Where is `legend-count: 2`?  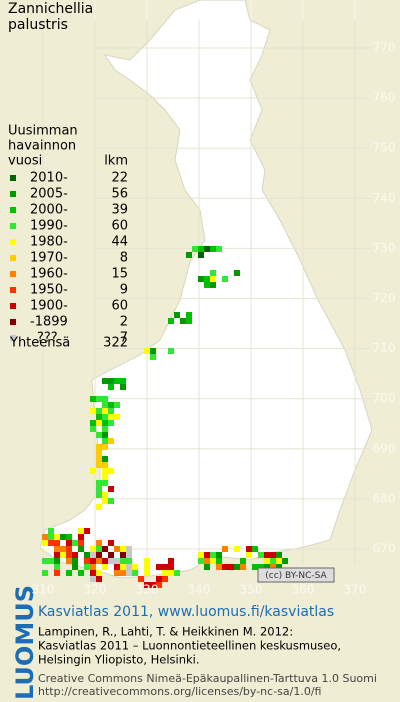 legend-count: 2 is located at coordinates (124, 322).